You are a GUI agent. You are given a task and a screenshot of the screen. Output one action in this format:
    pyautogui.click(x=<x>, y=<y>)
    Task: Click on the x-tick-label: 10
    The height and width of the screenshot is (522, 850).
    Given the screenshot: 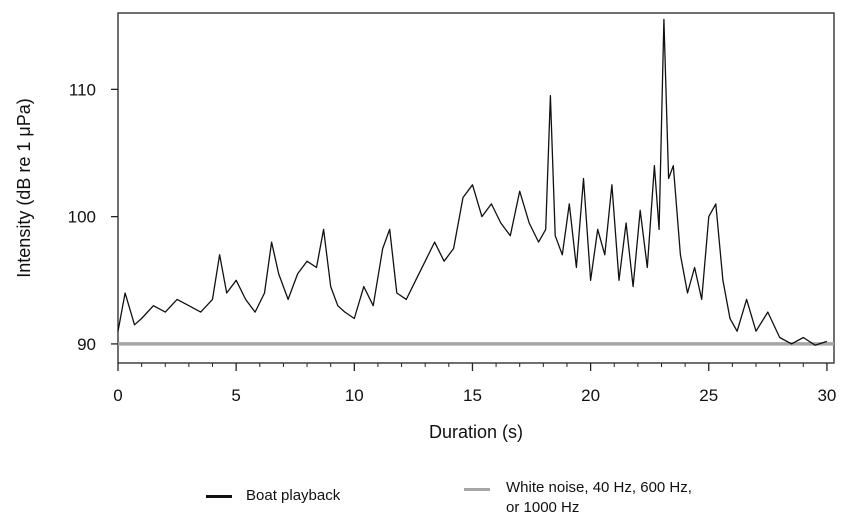 What is the action you would take?
    pyautogui.click(x=354, y=395)
    